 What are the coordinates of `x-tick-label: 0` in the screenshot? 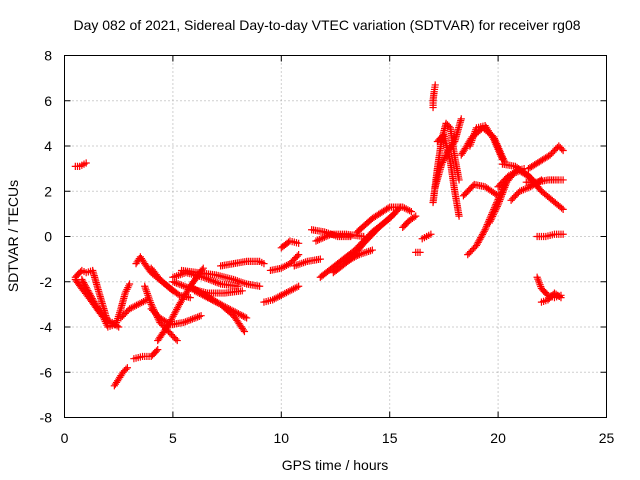 It's located at (65, 438).